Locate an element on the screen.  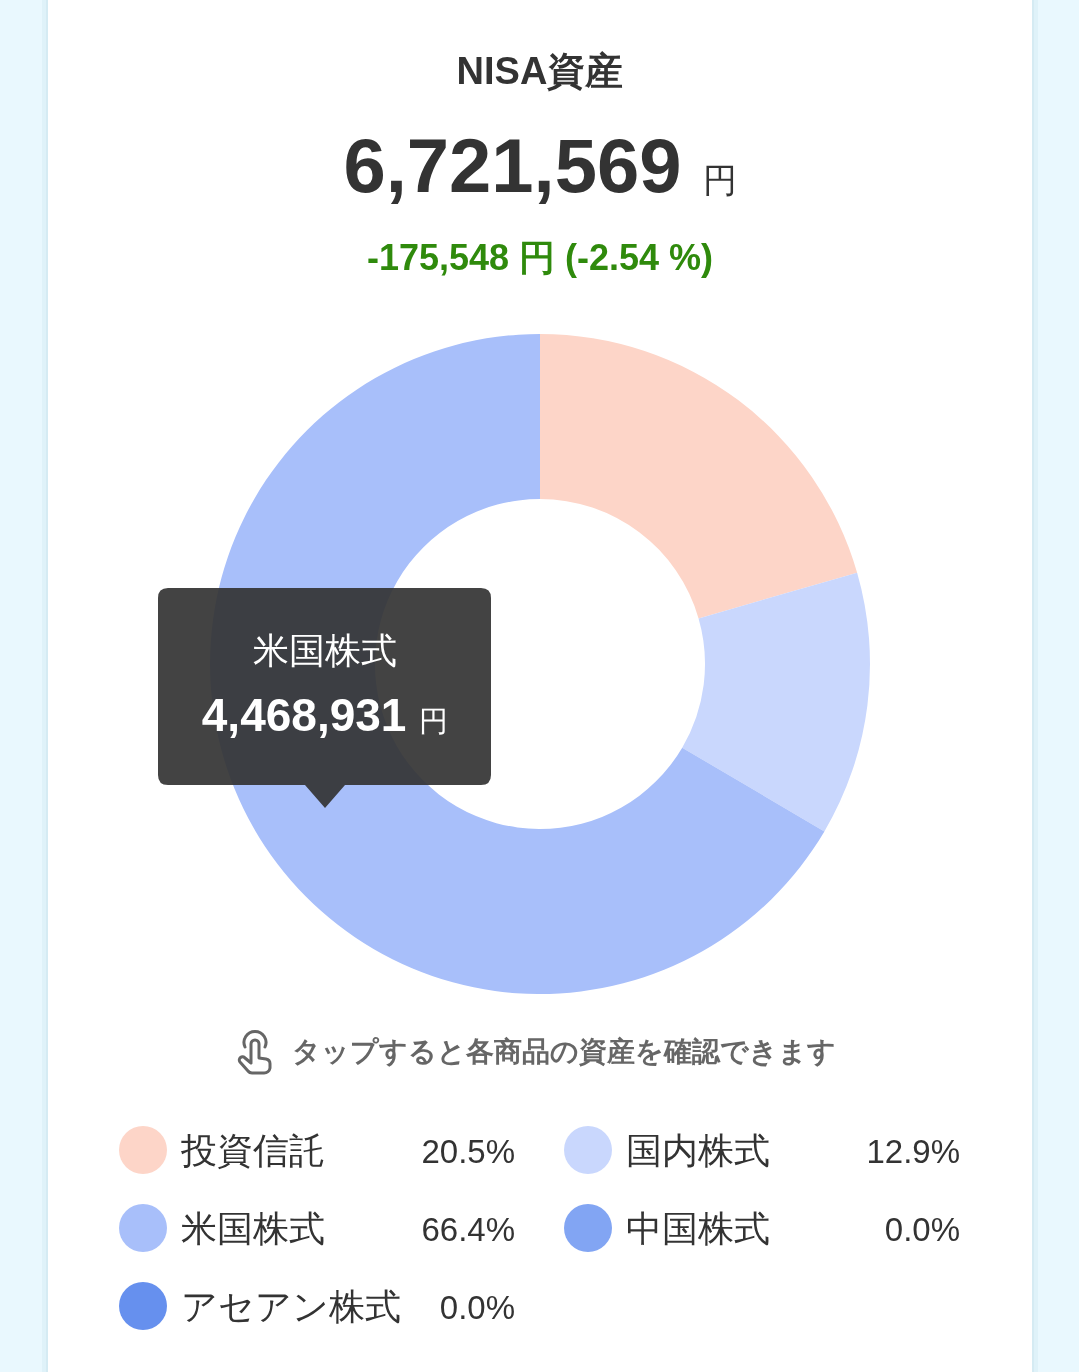
data-label: 66.4% is located at coordinates (468, 1229).